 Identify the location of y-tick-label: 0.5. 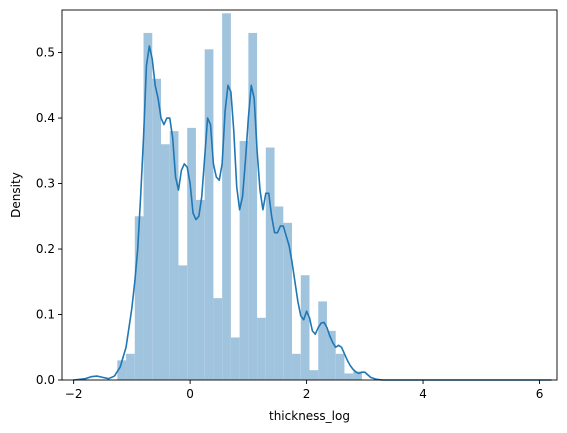
(45, 53).